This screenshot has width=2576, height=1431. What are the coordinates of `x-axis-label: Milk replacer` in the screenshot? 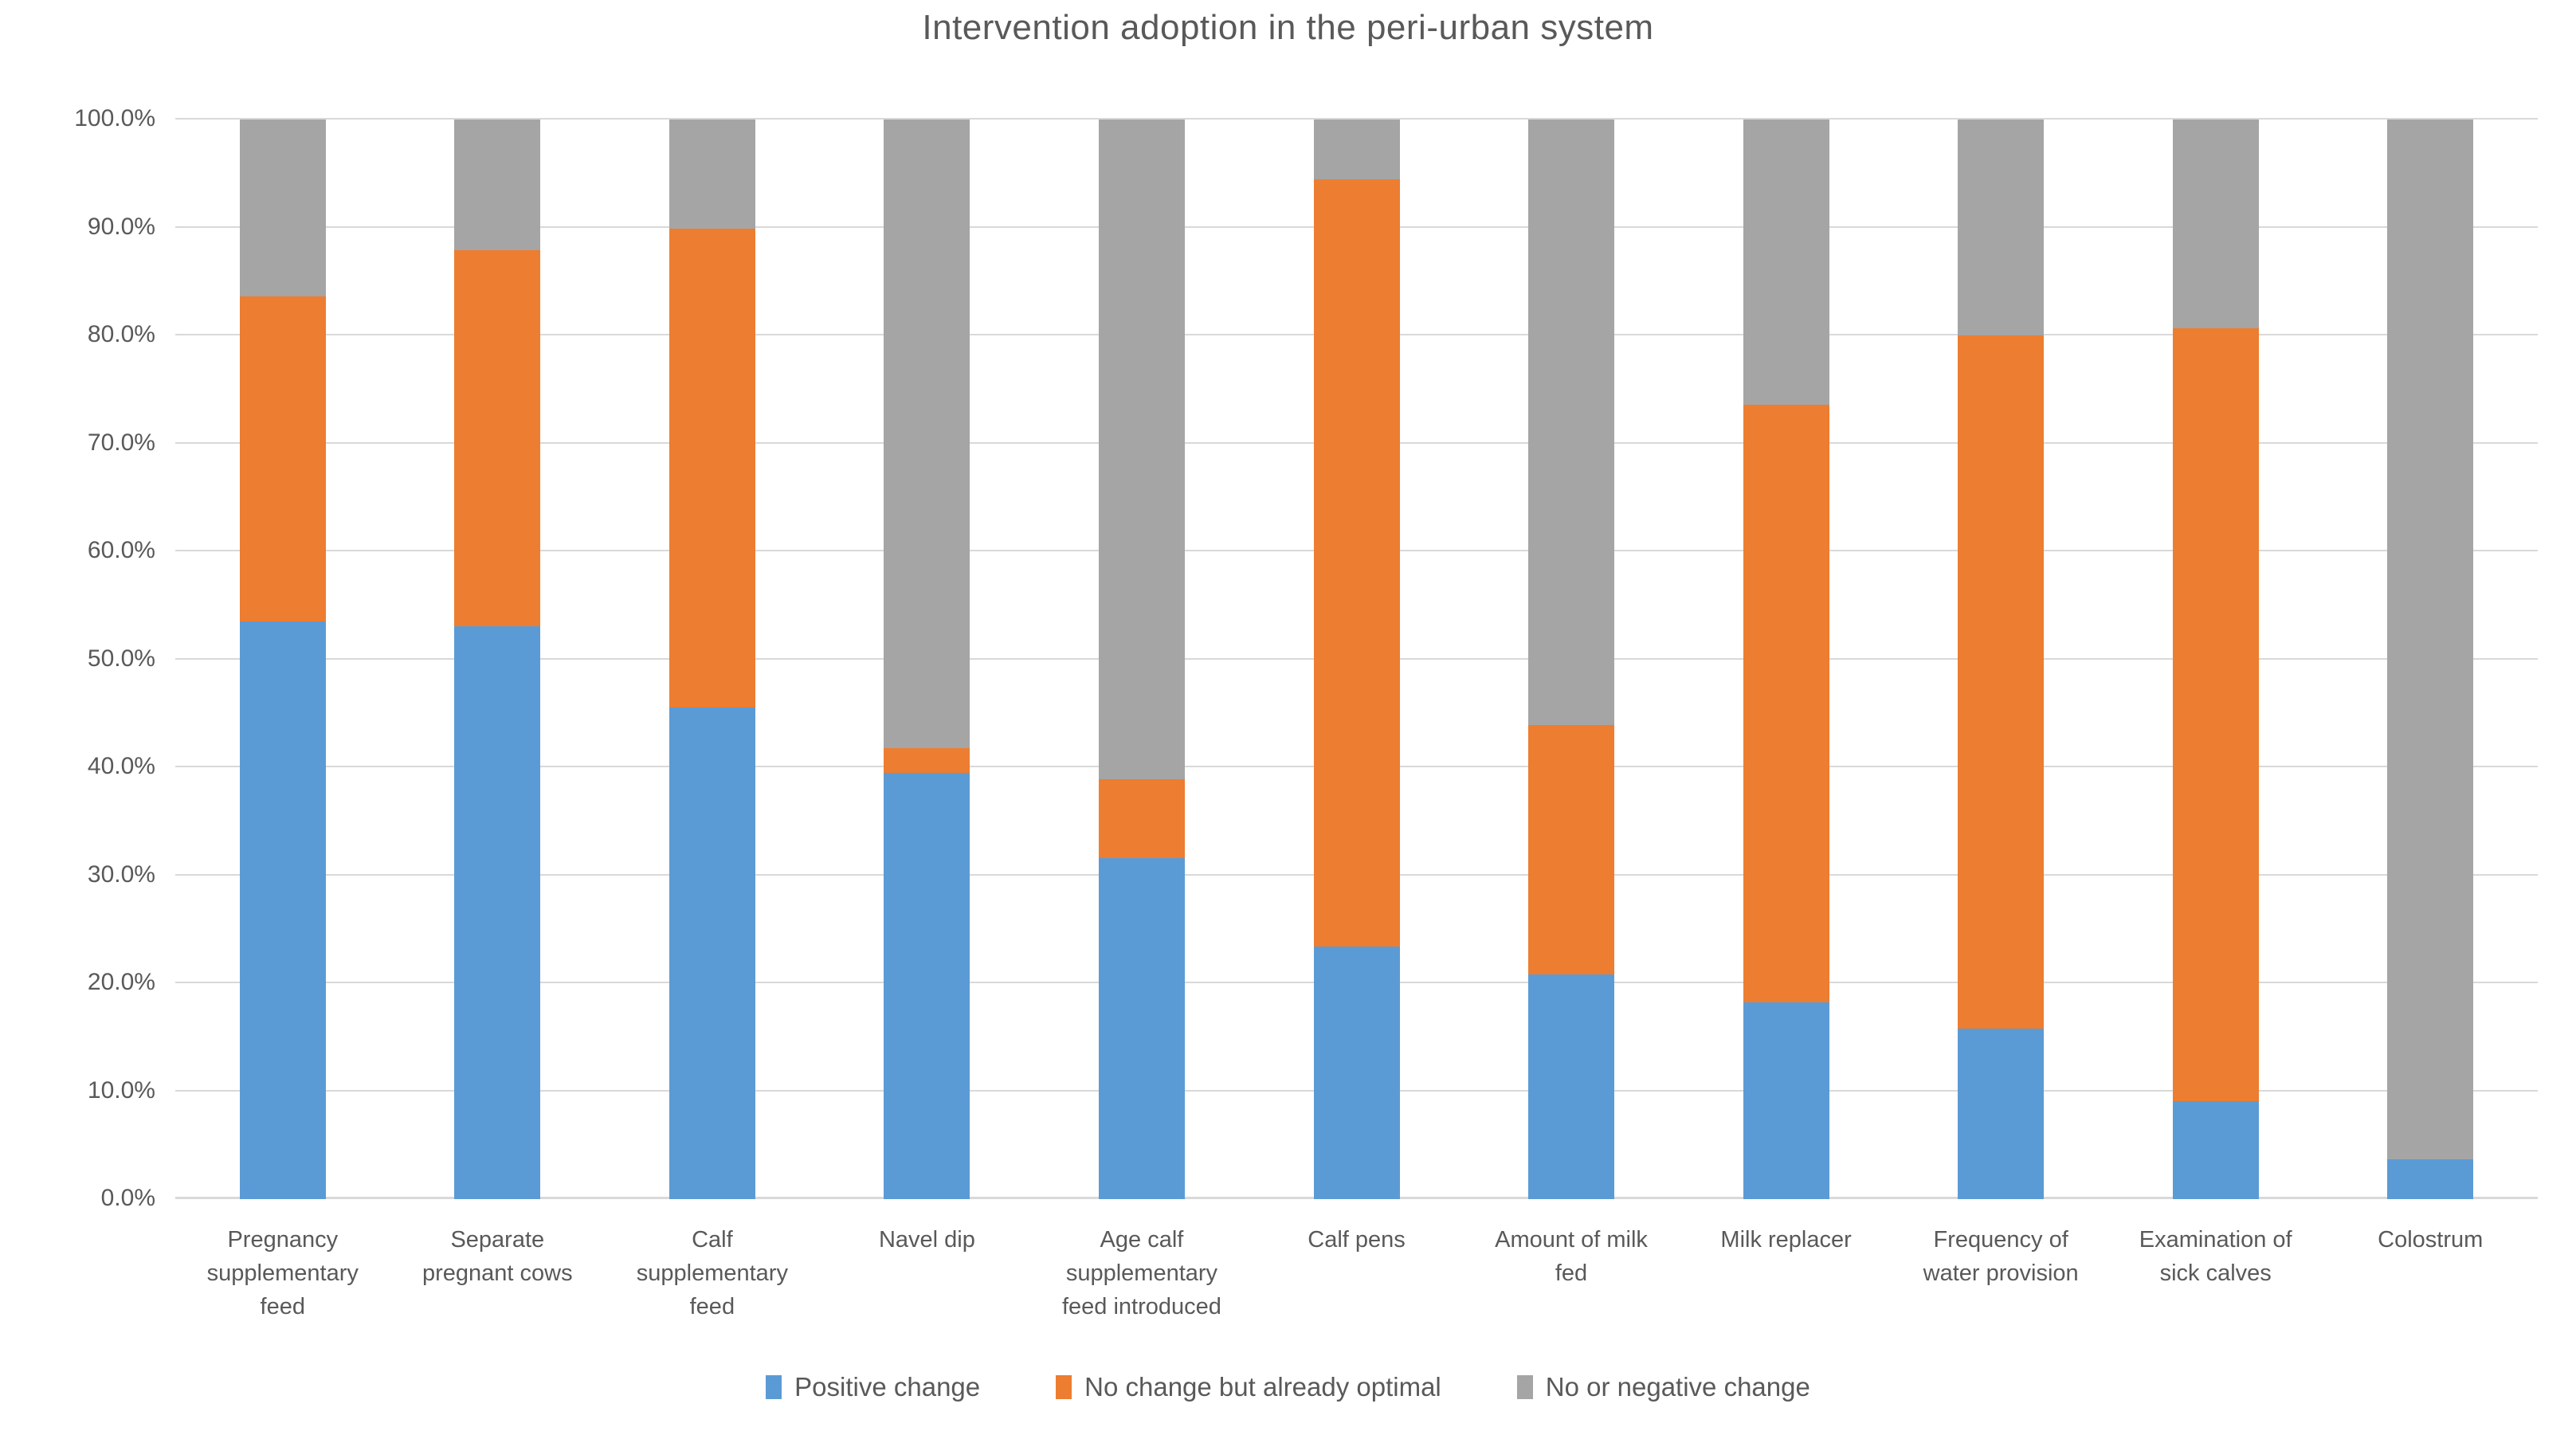 It's located at (1786, 1273).